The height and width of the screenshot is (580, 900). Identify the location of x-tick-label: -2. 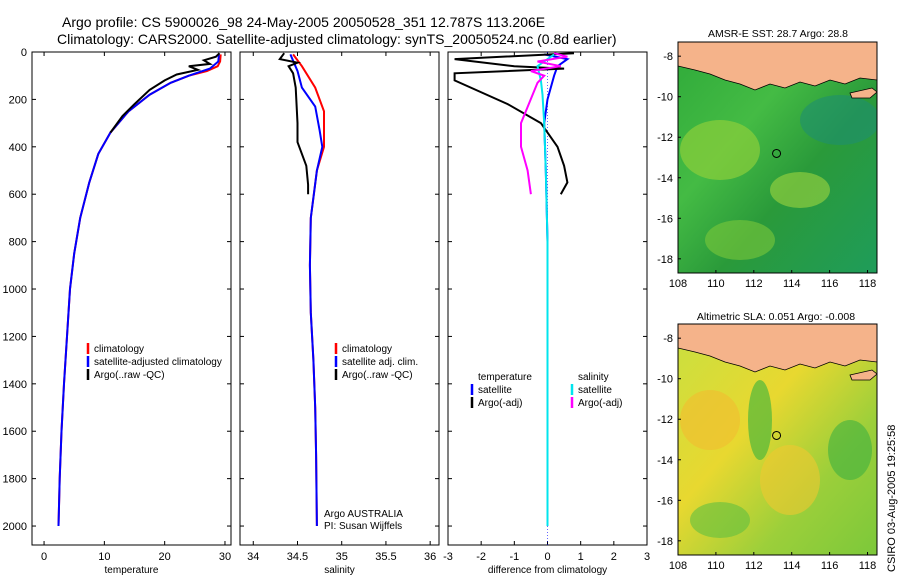
(481, 557).